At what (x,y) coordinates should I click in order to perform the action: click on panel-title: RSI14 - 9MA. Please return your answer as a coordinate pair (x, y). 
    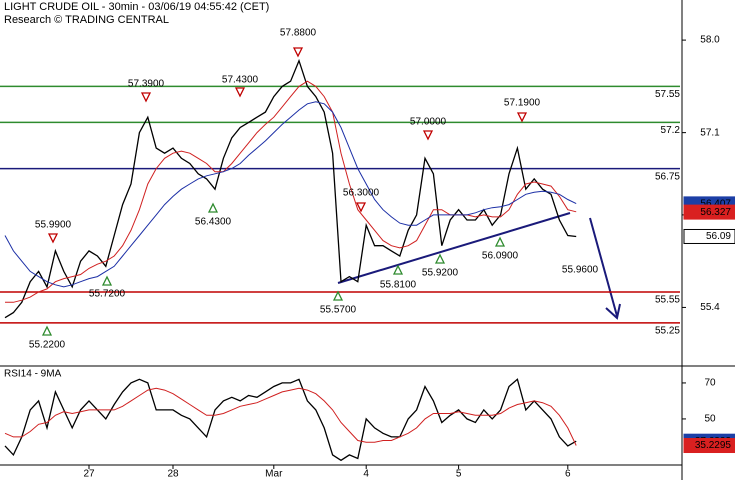
    Looking at the image, I should click on (33, 374).